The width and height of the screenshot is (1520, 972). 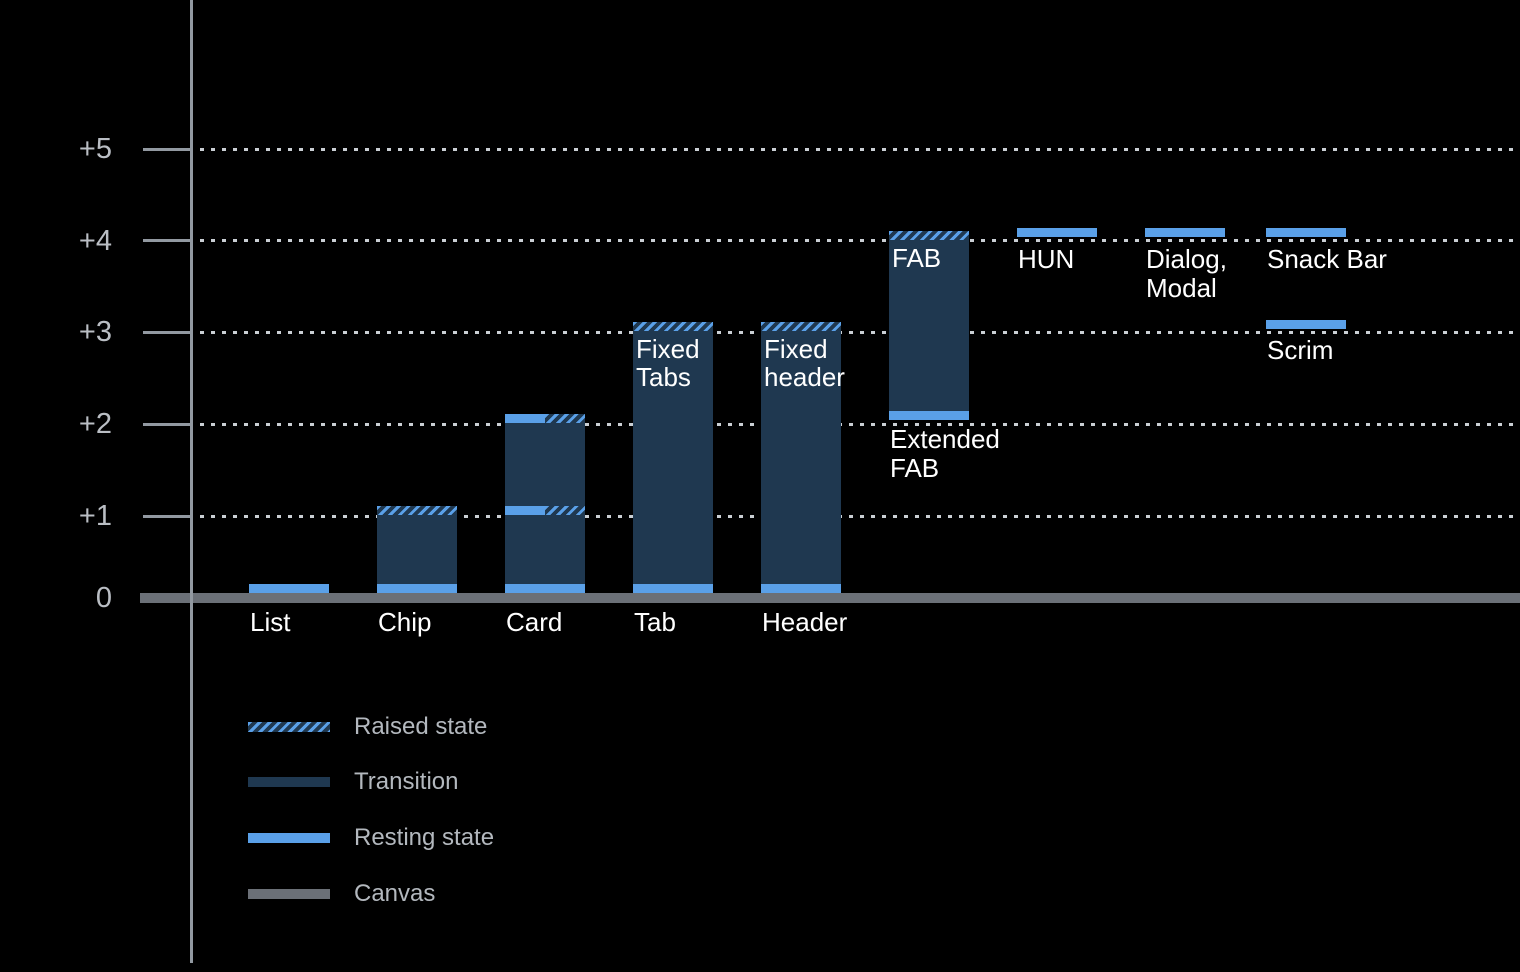 I want to click on bar-label-tab: Tab, so click(x=655, y=622).